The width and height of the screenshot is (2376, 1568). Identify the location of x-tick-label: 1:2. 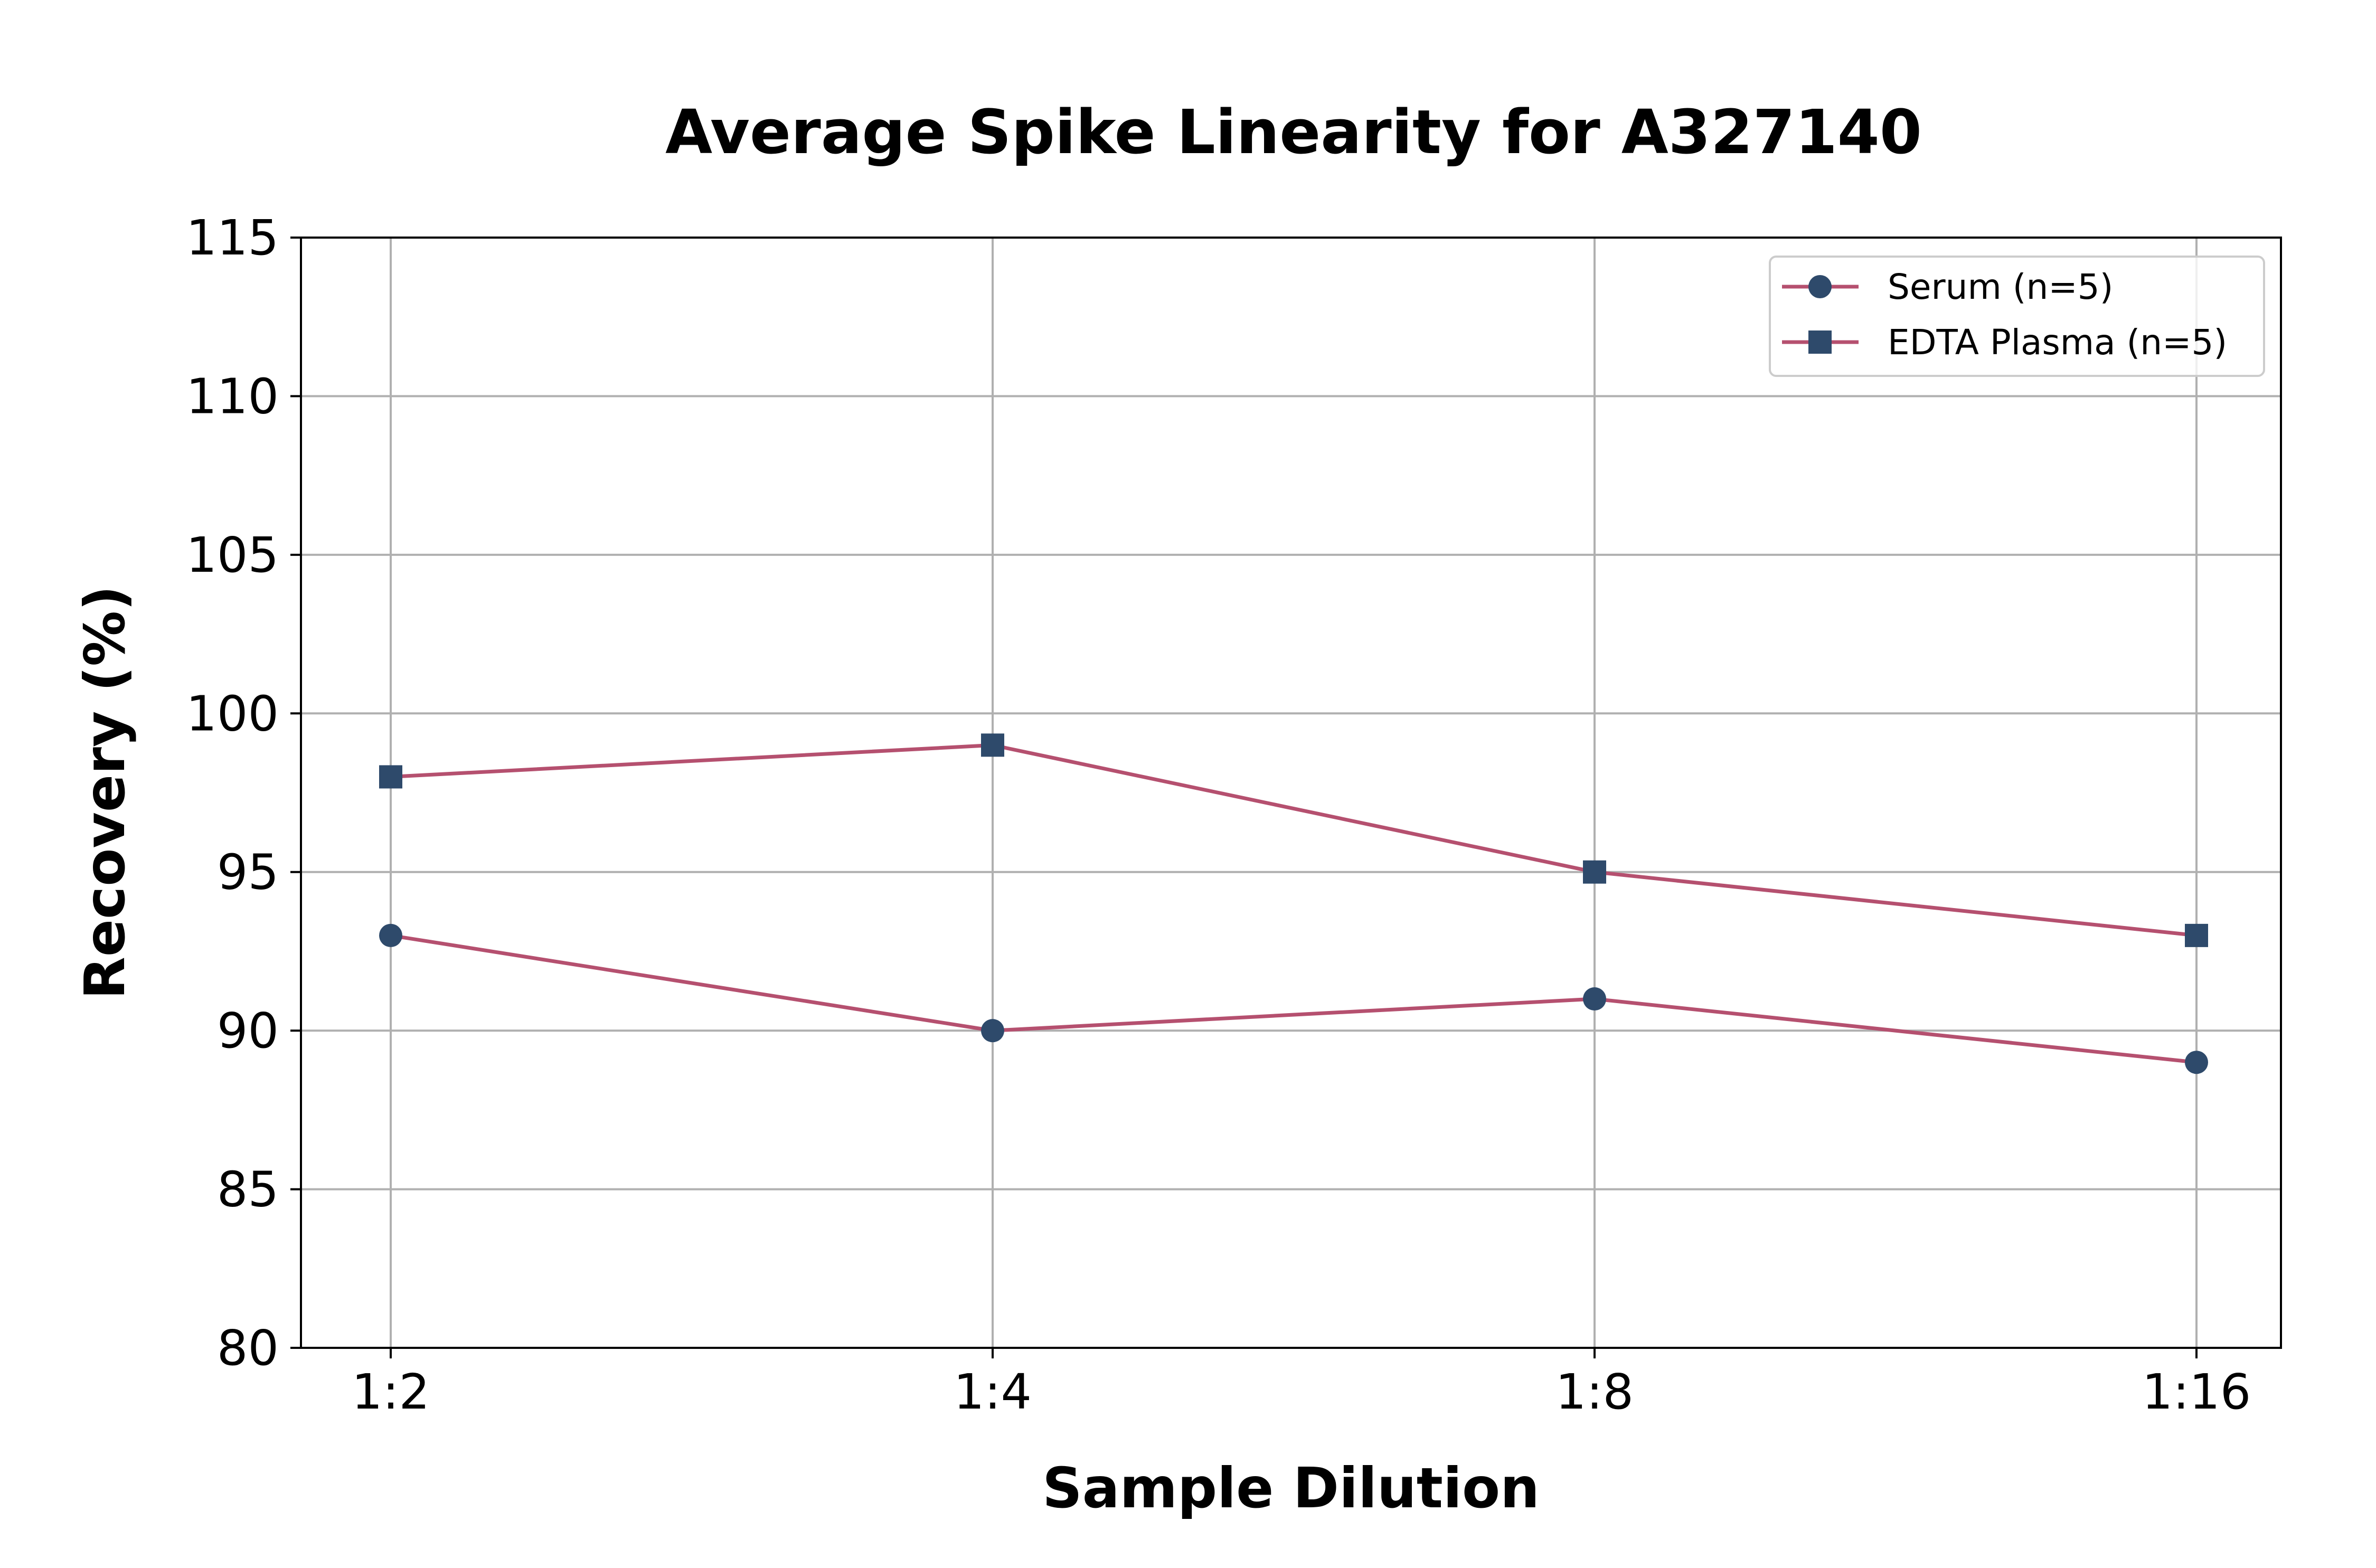
(391, 1392).